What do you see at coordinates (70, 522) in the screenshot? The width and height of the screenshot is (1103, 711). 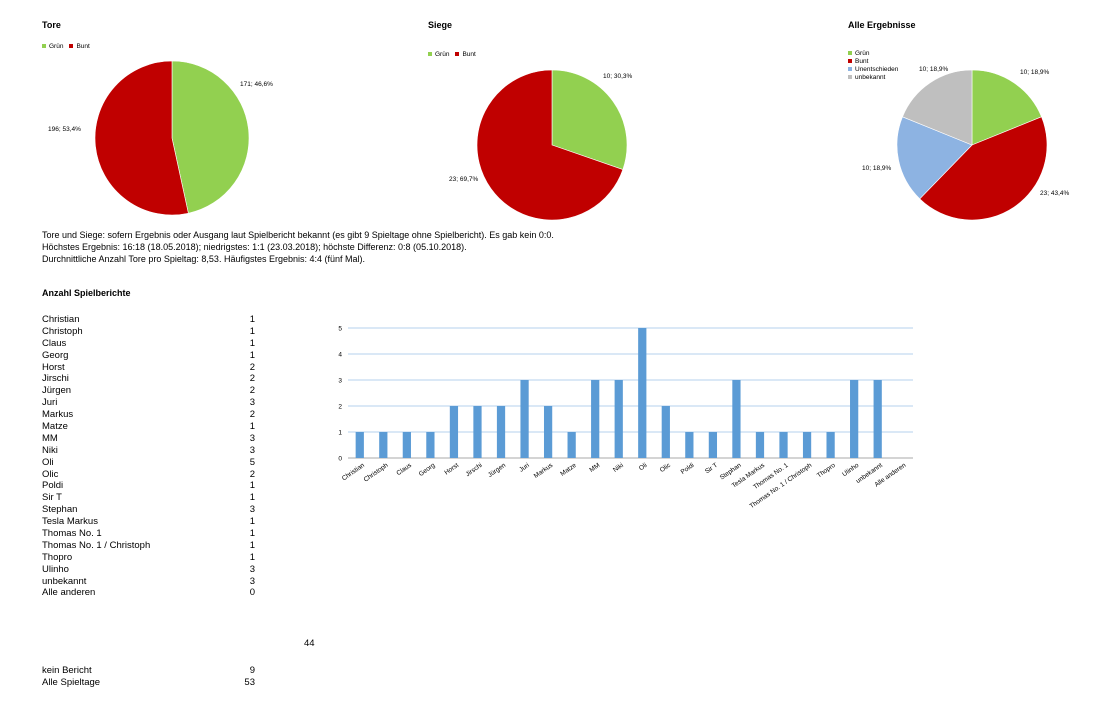 I see `row-label: Tesla Markus` at bounding box center [70, 522].